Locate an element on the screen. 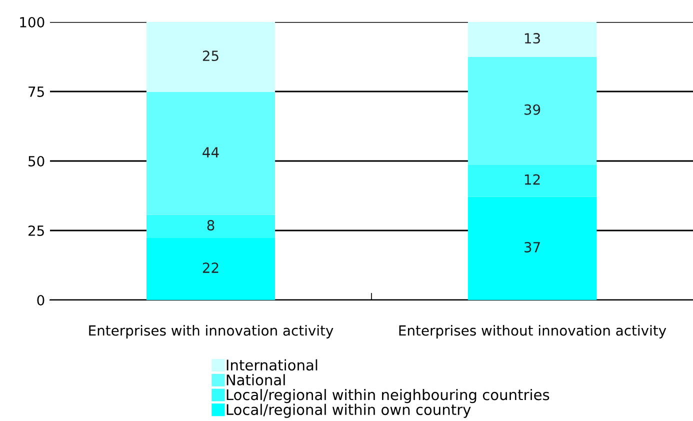  x-tick-label: Enterprises with innovation activity is located at coordinates (211, 331).